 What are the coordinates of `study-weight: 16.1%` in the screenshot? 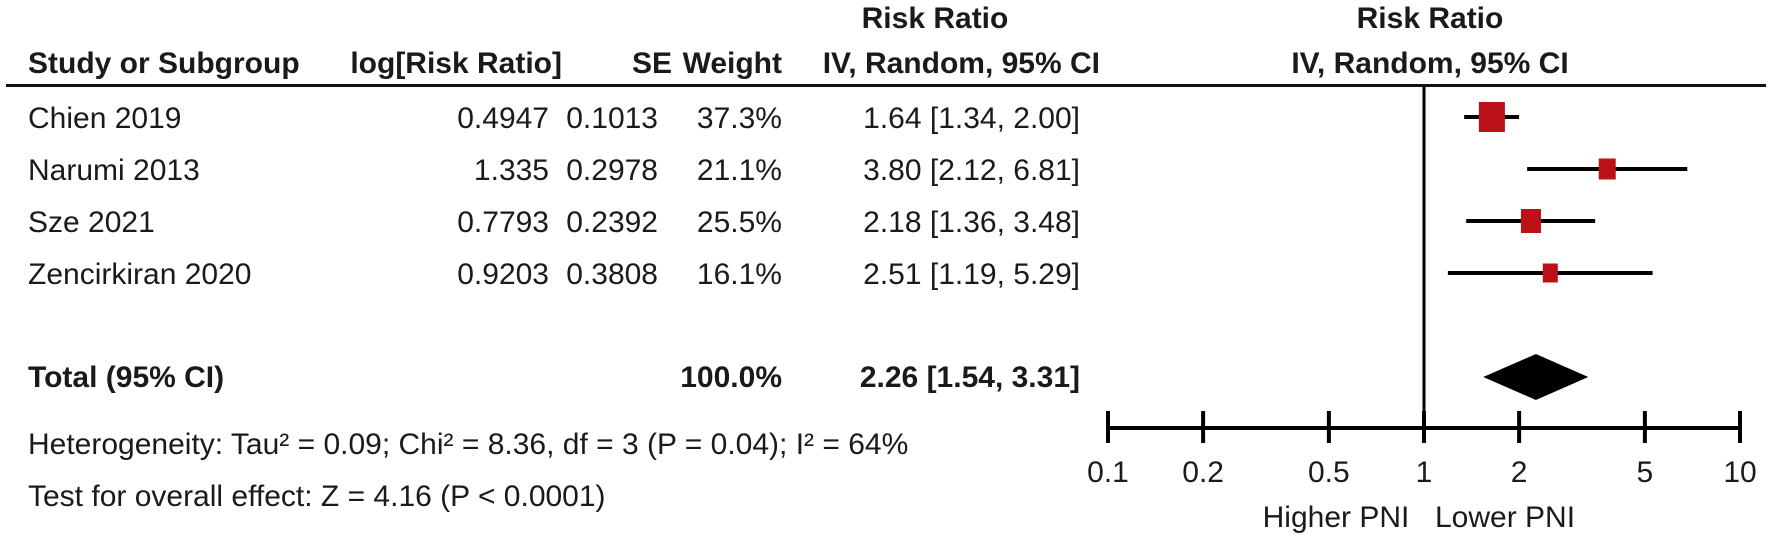 It's located at (739, 274).